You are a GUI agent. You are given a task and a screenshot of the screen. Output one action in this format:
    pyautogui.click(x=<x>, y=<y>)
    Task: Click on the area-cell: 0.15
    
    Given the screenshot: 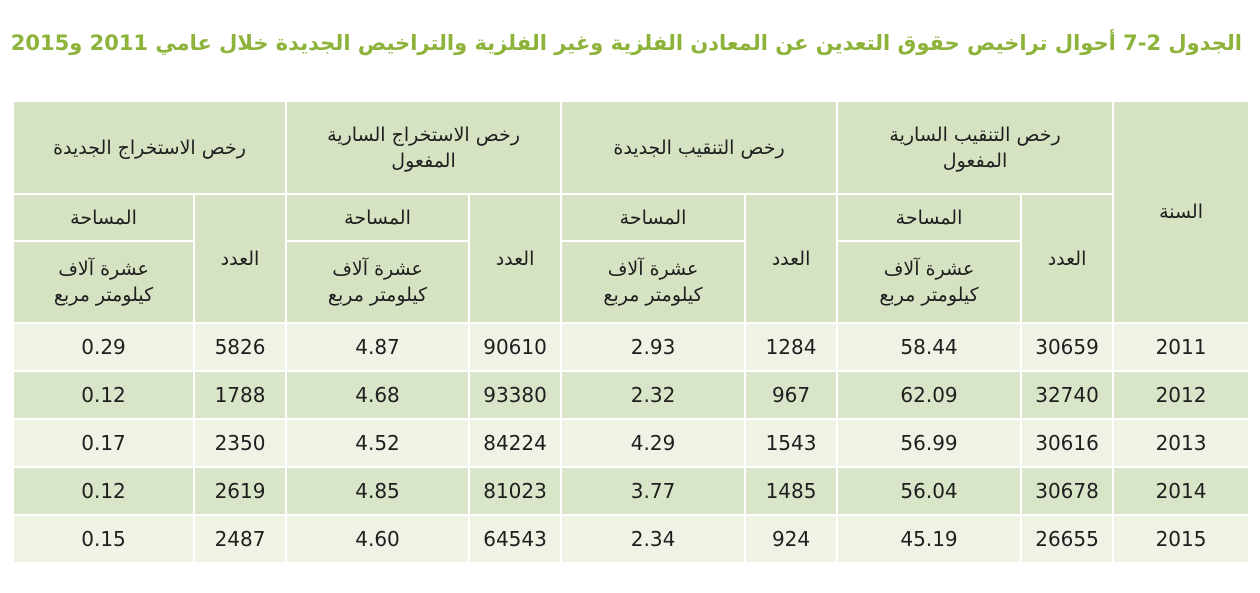 What is the action you would take?
    pyautogui.click(x=103, y=539)
    